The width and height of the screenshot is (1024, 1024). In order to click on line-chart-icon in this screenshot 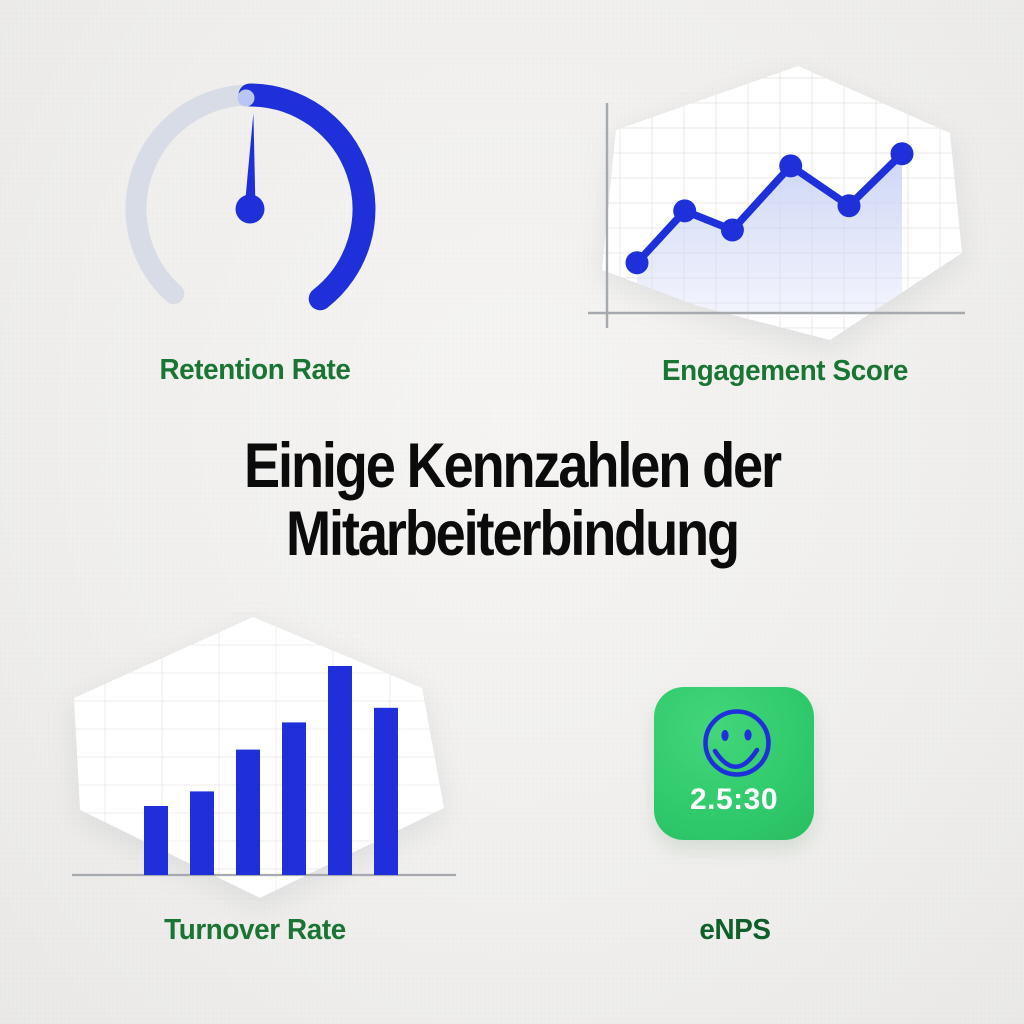, I will do `click(776, 203)`.